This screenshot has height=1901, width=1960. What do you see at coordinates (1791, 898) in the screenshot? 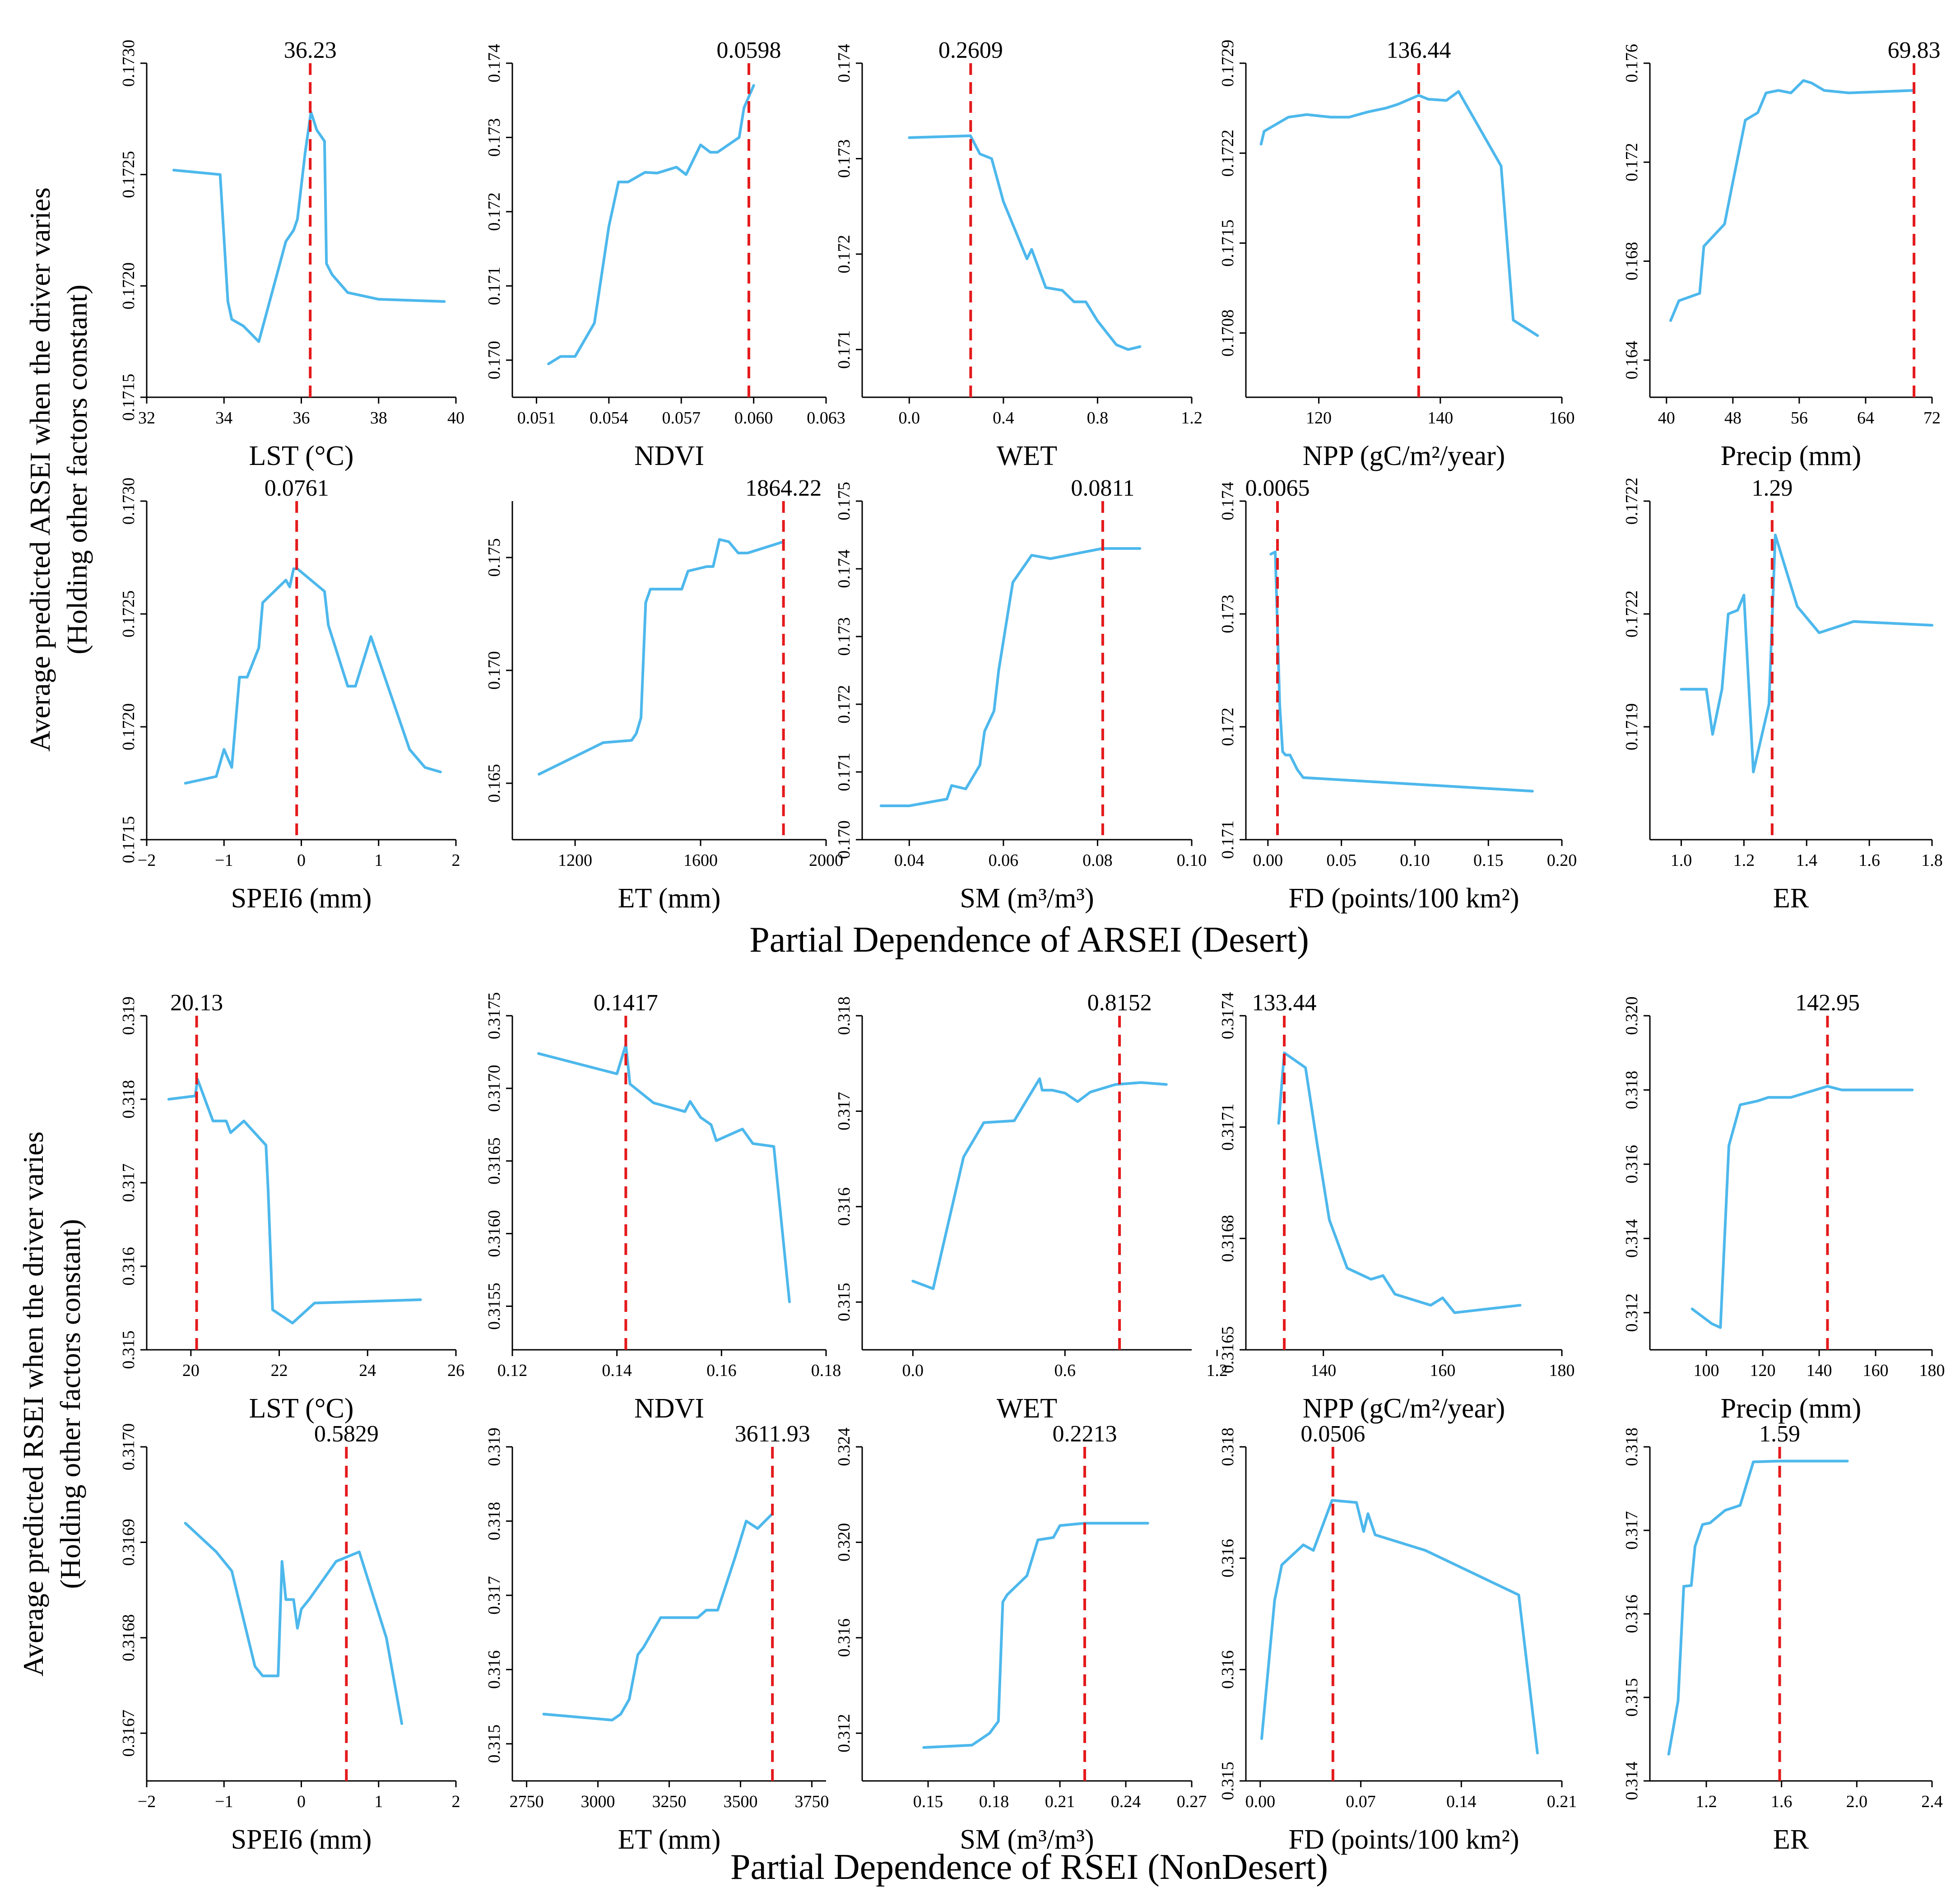
I see `panel-10-x-axis-label: ER` at bounding box center [1791, 898].